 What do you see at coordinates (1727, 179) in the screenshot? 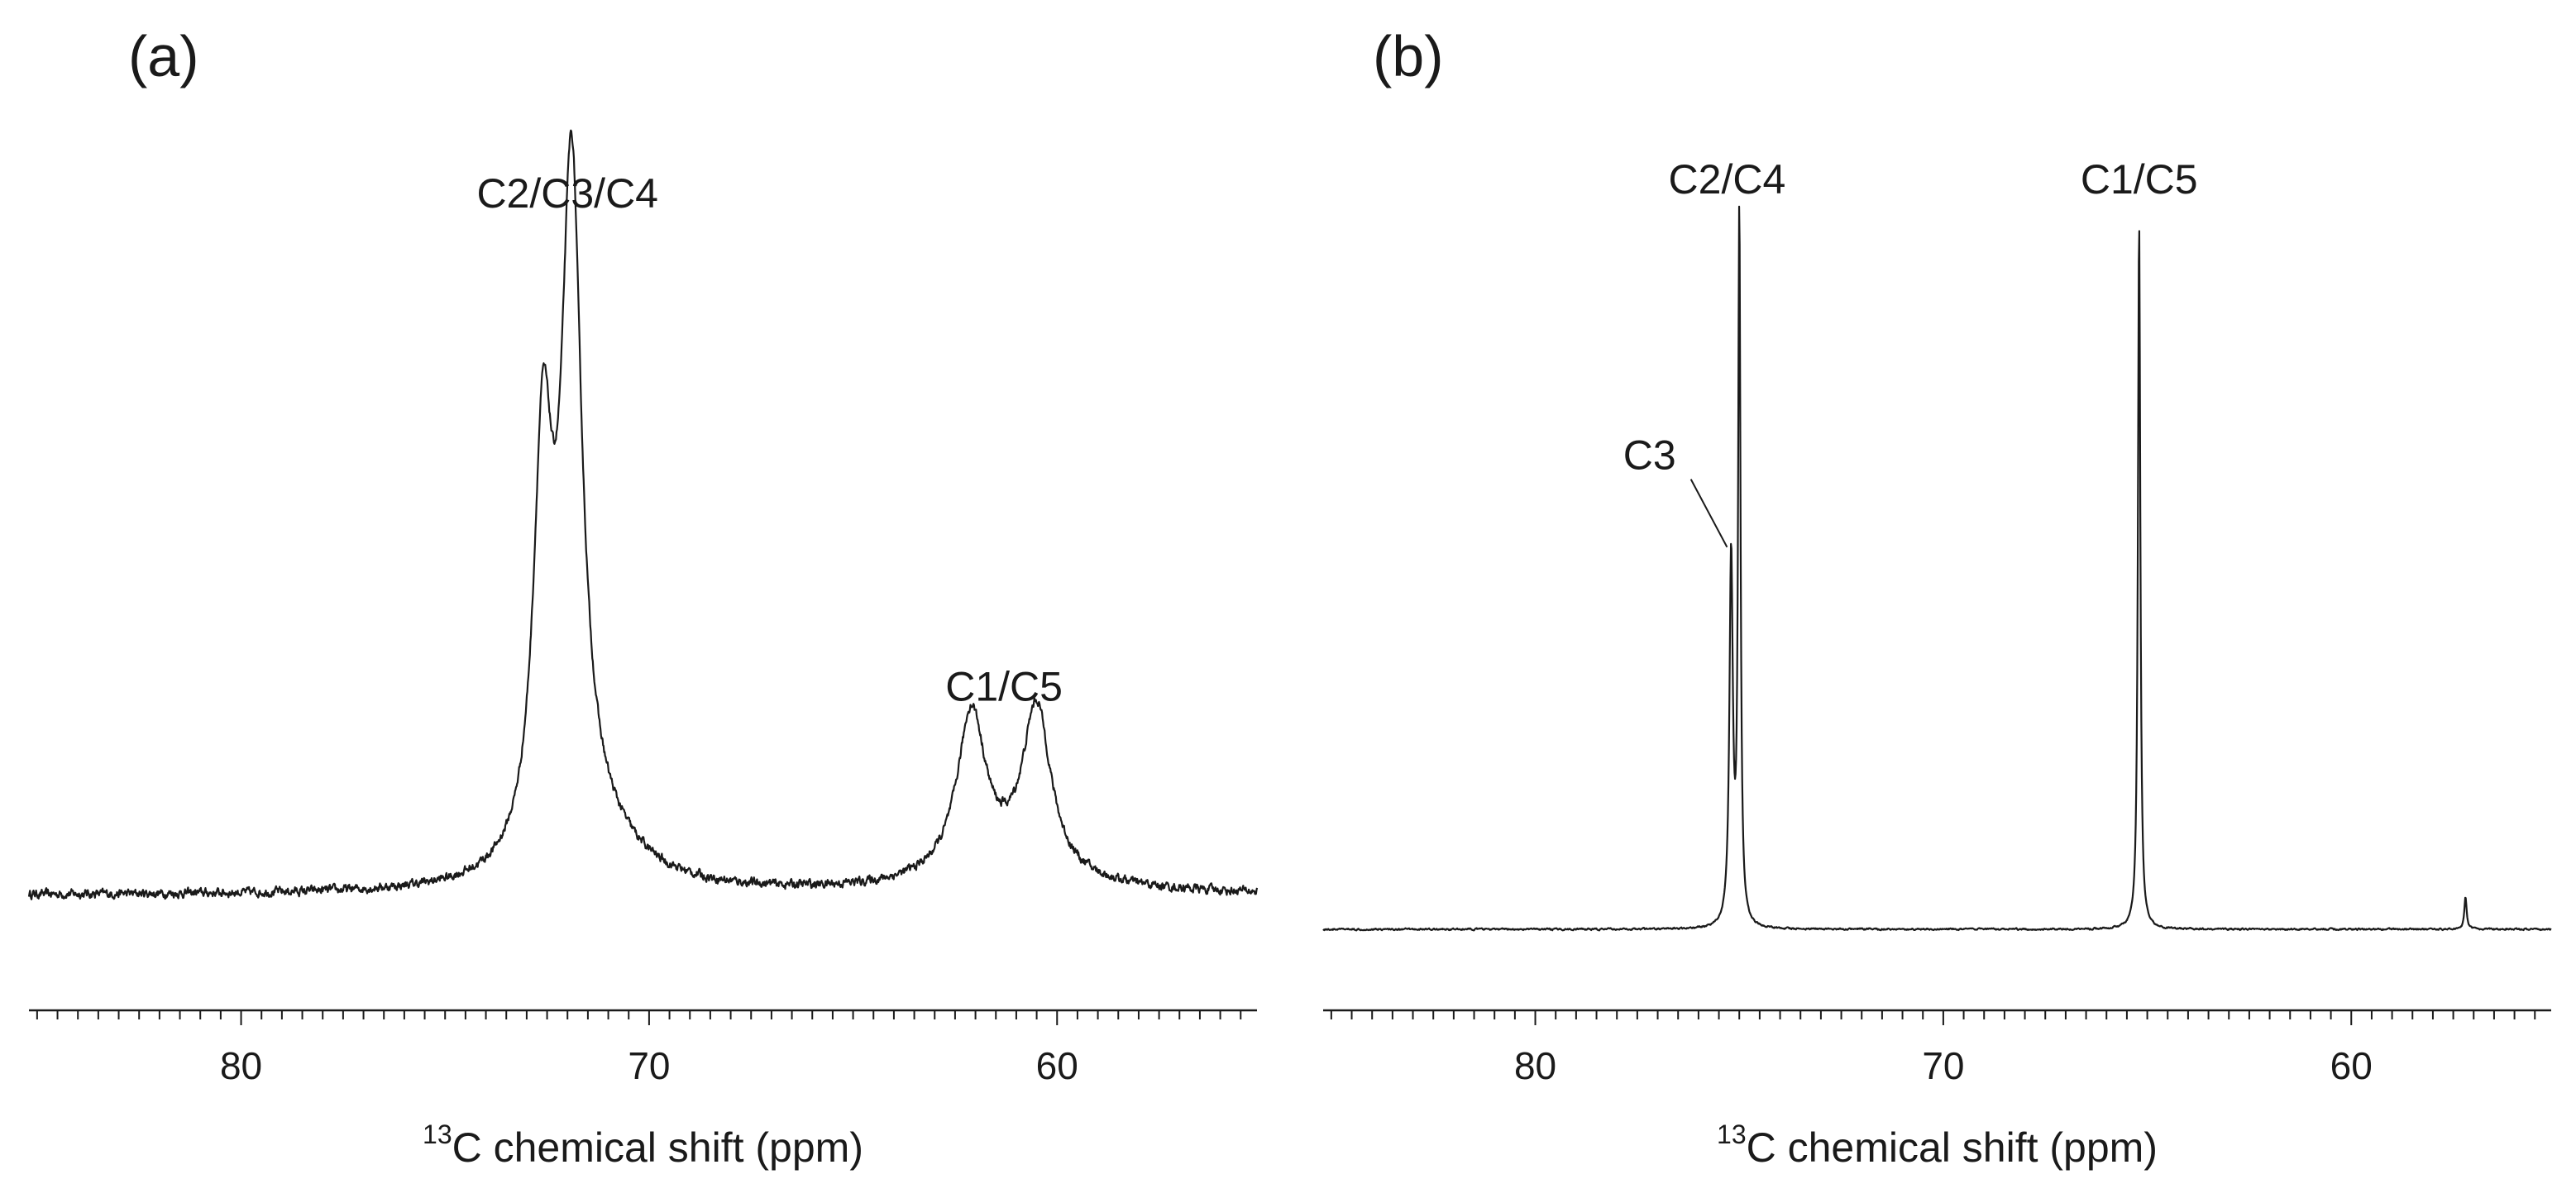
I see `peak-label: C2/C4` at bounding box center [1727, 179].